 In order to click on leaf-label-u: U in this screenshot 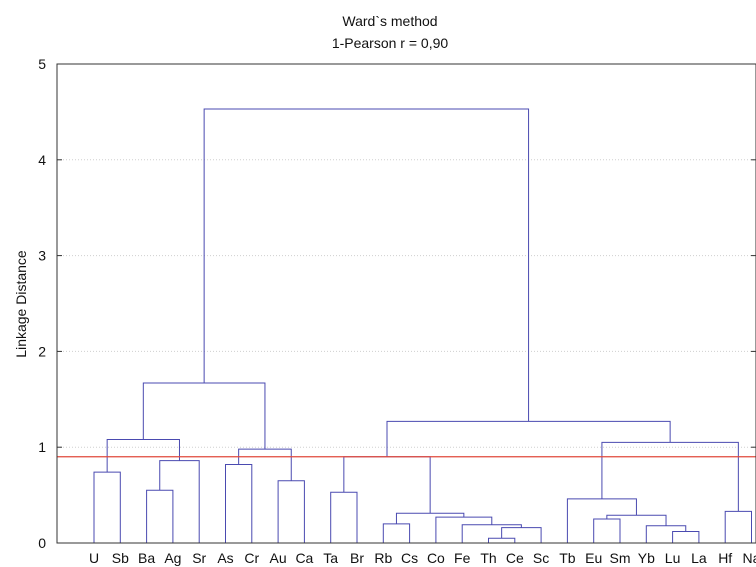, I will do `click(94, 558)`.